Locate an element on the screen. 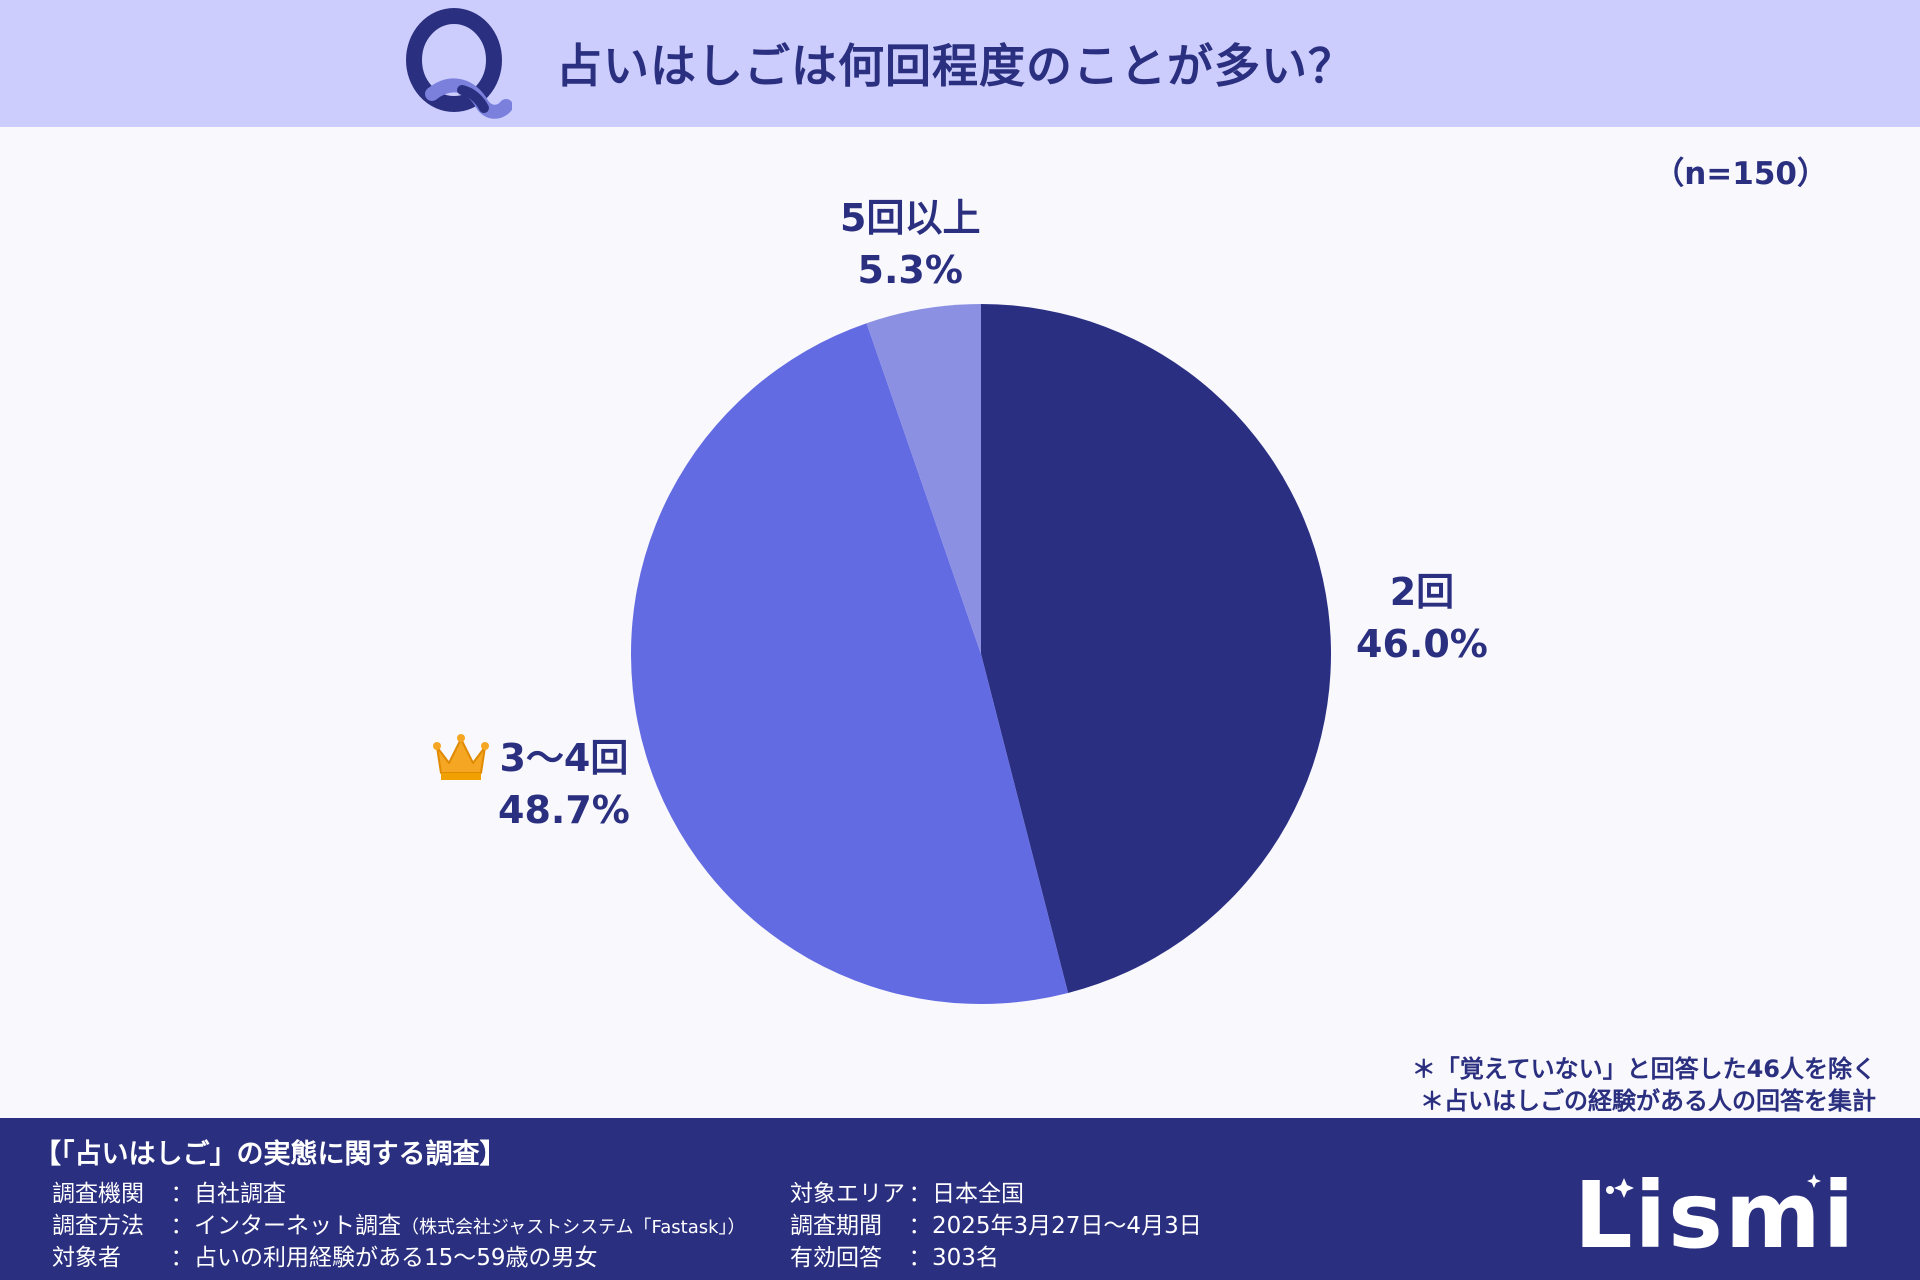  q-letter-icon is located at coordinates (459, 63).